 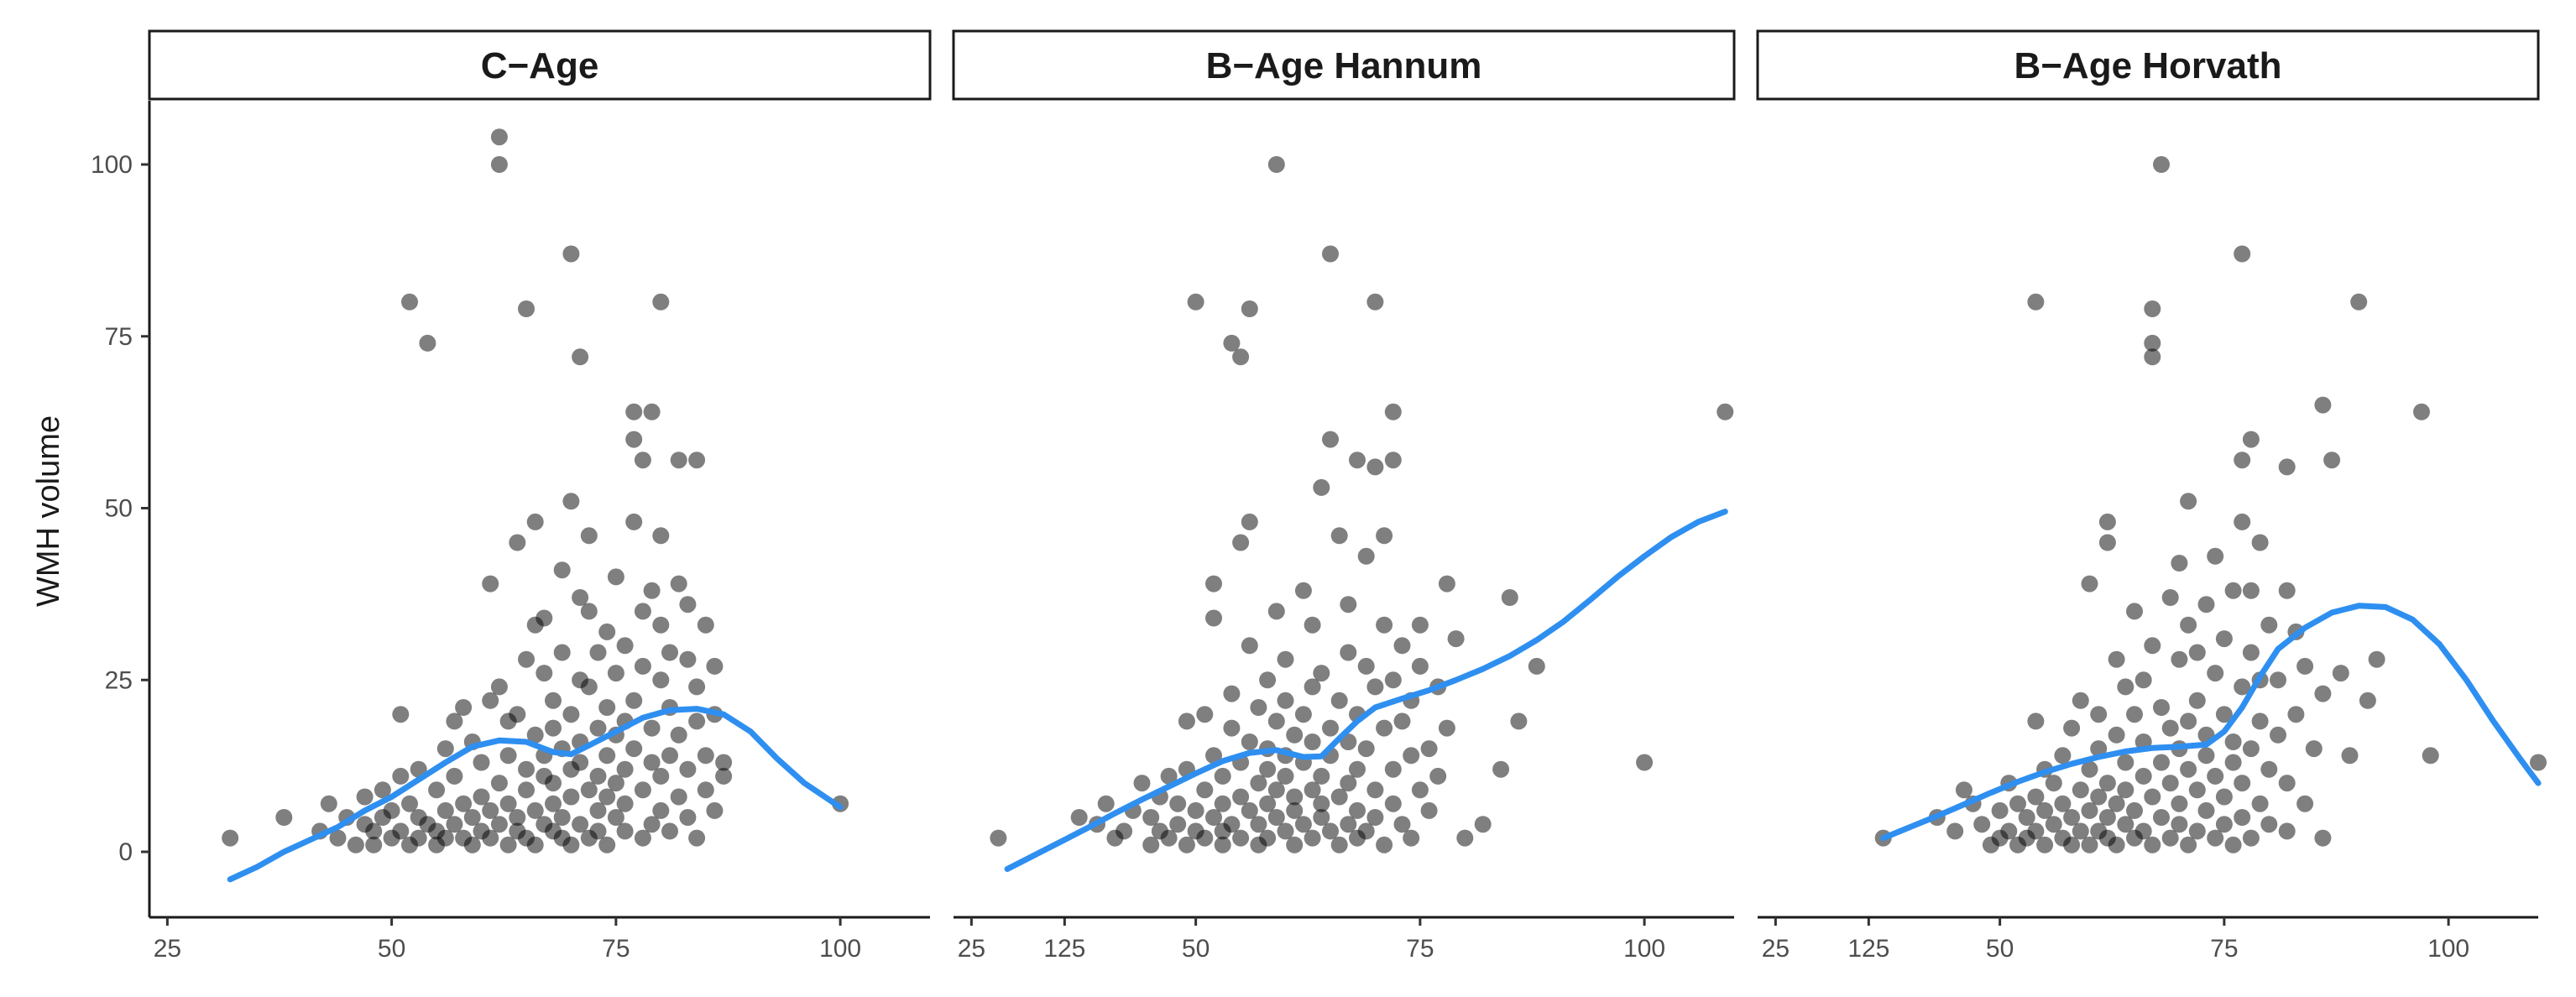 I want to click on x-tick-label: 125, so click(x=1064, y=949).